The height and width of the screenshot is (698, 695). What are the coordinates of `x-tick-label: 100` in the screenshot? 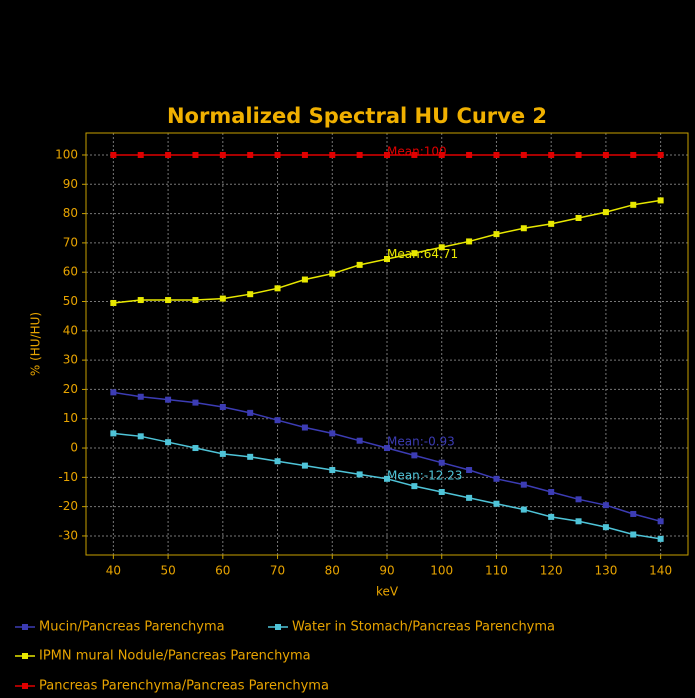 It's located at (441, 571).